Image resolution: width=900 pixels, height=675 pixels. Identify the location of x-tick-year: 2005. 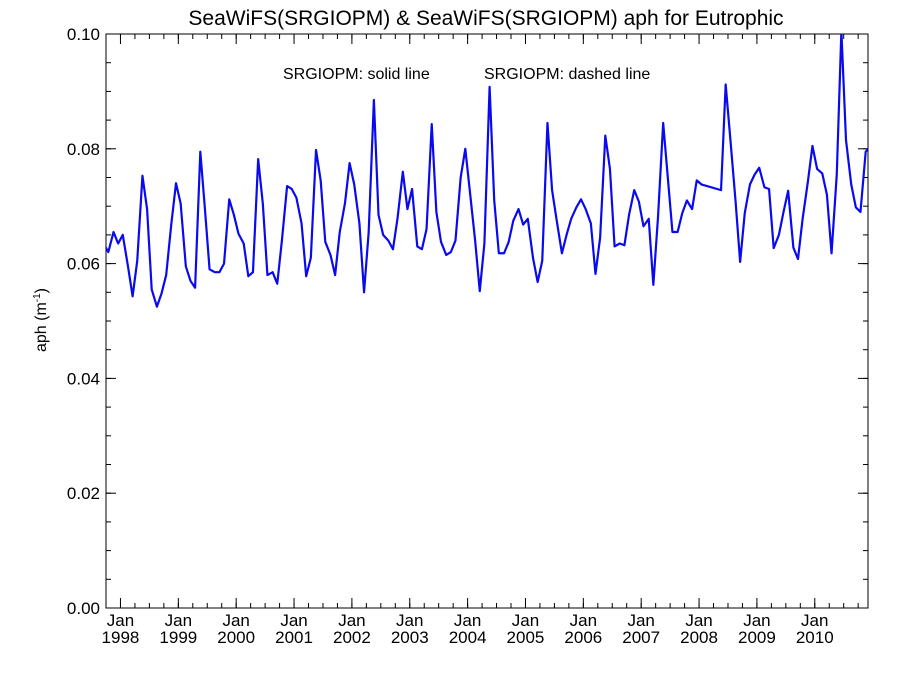
(526, 637).